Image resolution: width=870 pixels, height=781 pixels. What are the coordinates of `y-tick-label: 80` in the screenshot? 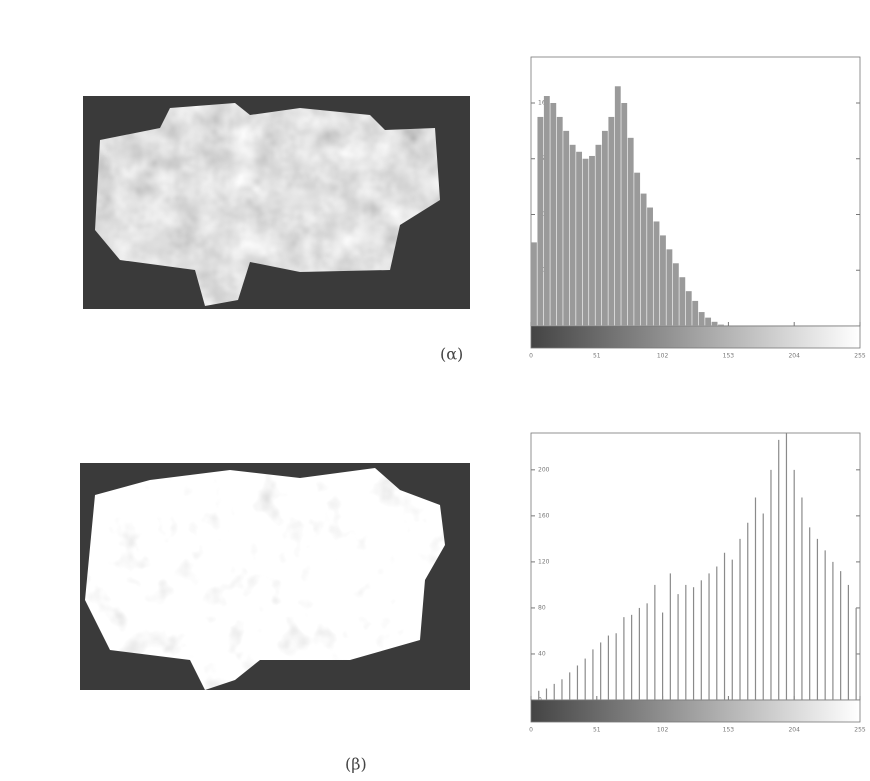 It's located at (542, 607).